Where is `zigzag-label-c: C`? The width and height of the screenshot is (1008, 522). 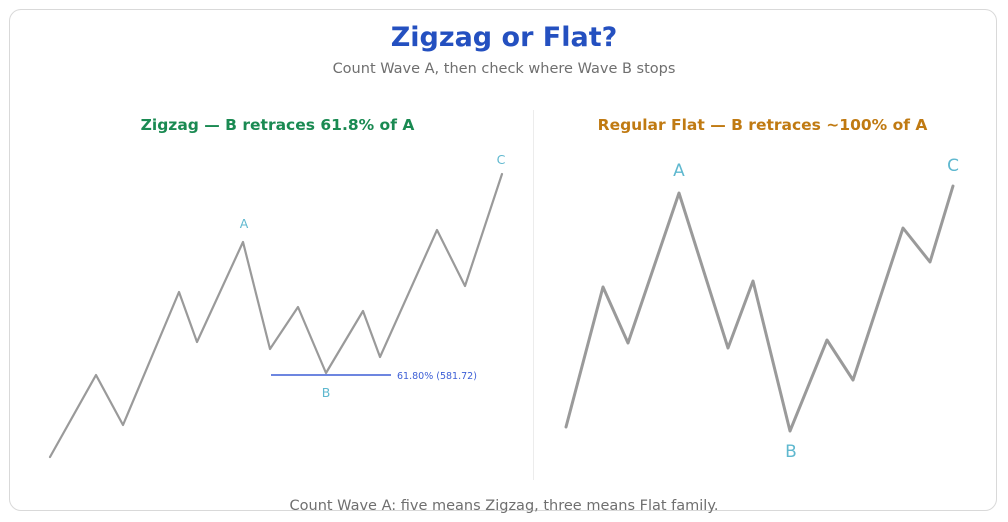 zigzag-label-c: C is located at coordinates (501, 159).